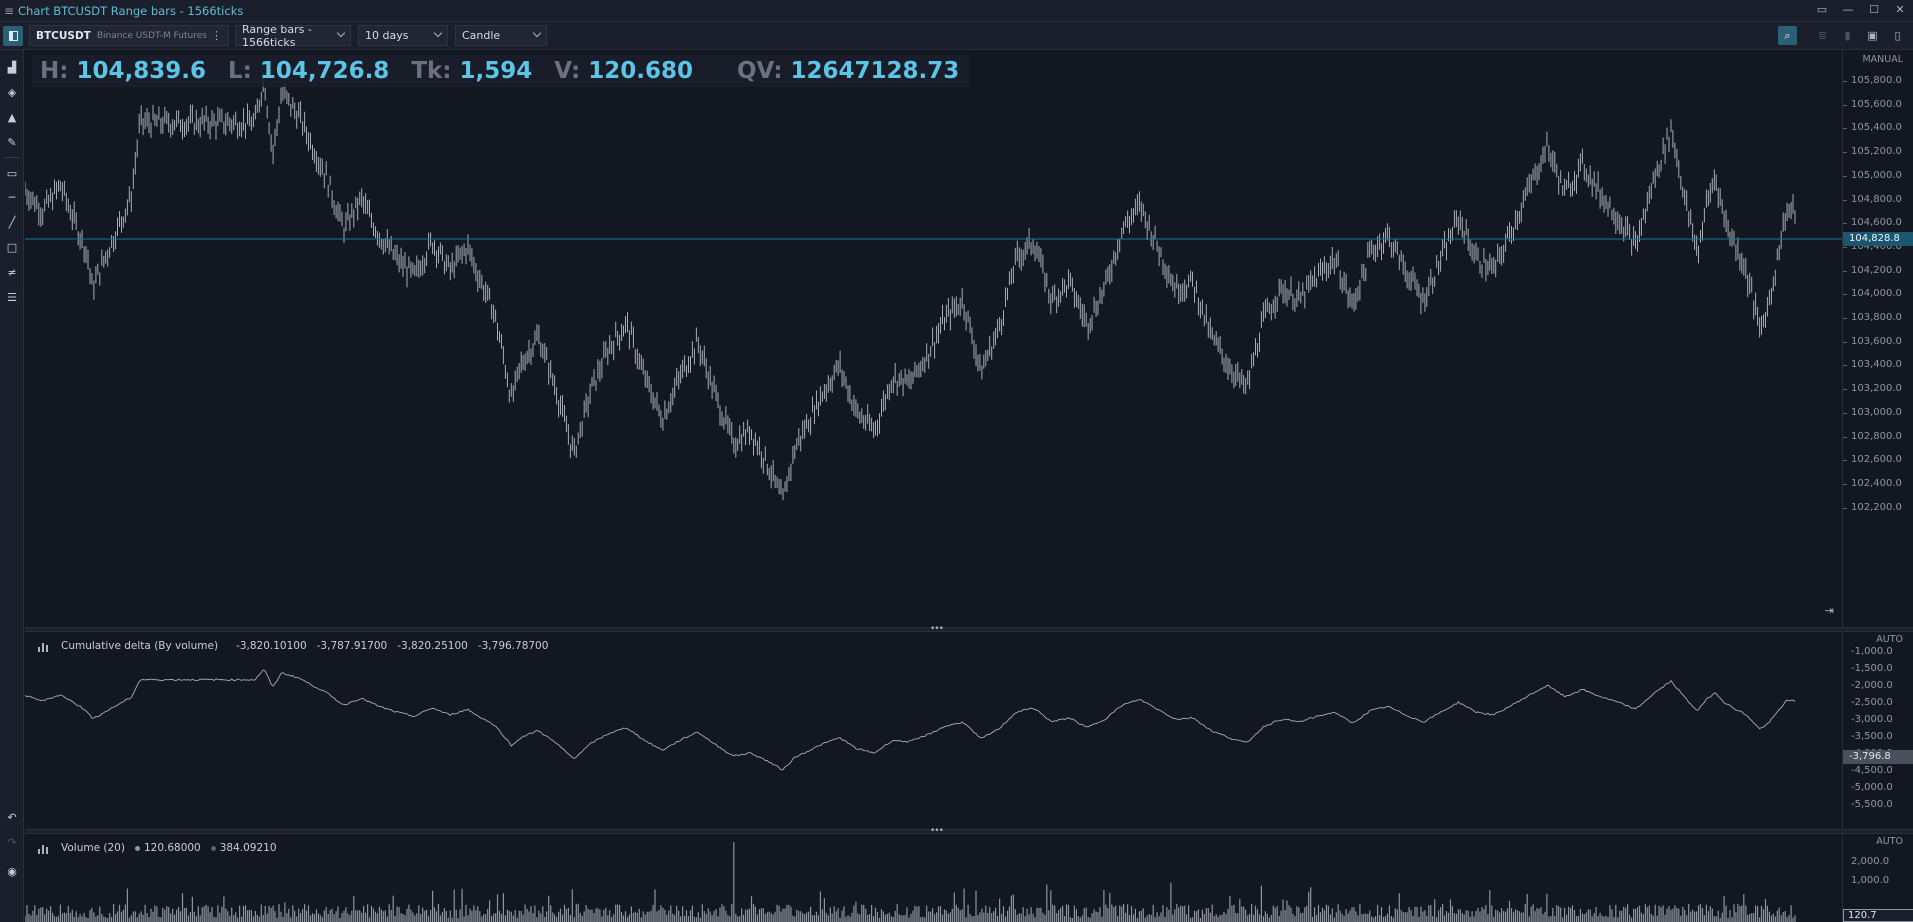  I want to click on trash-icon: ▮, so click(1847, 35).